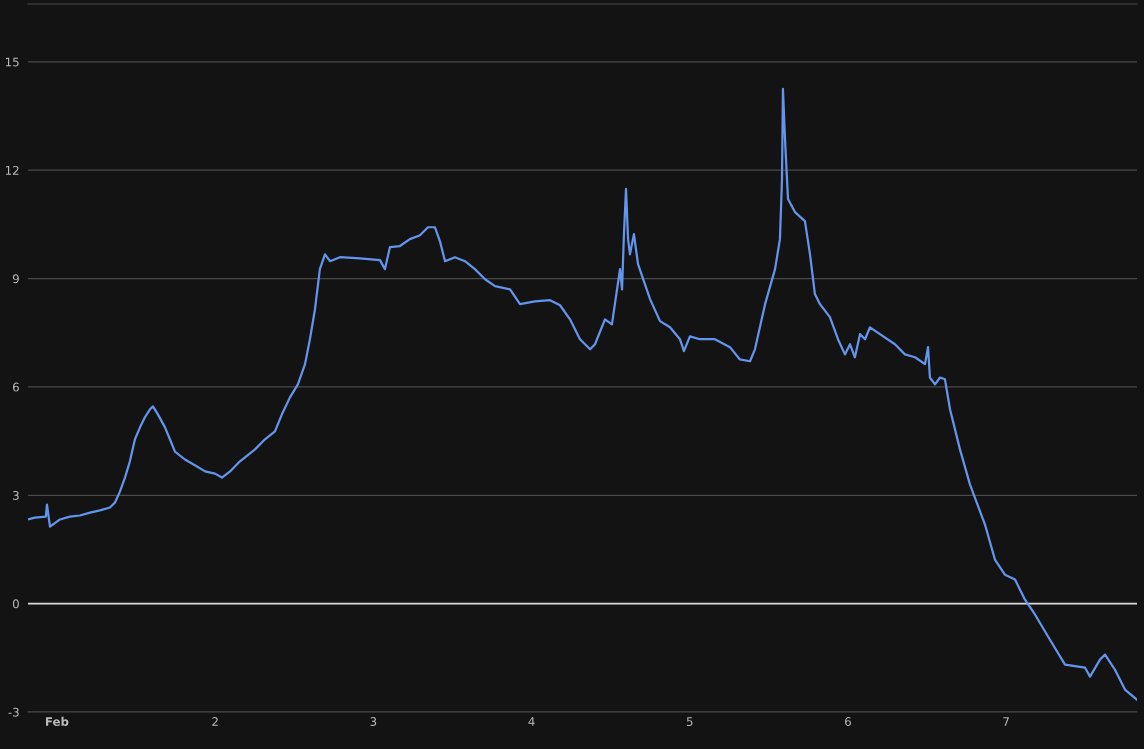 Image resolution: width=1144 pixels, height=749 pixels. Describe the element at coordinates (689, 721) in the screenshot. I see `x-tick-label: 5` at that location.